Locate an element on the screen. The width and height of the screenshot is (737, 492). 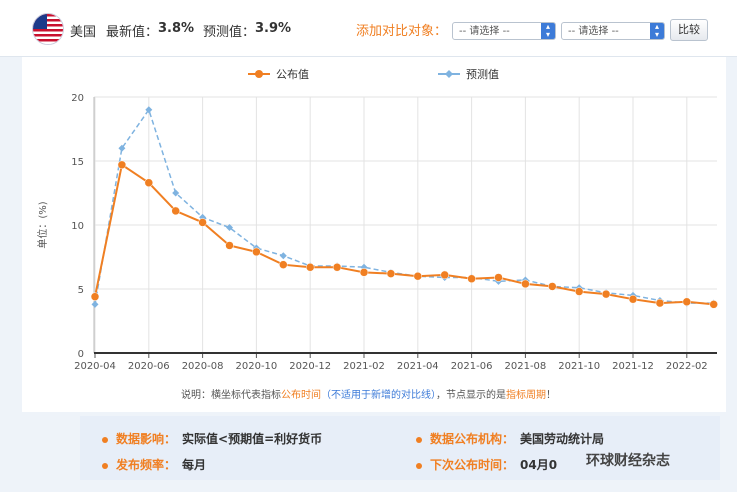
compare-select-1: -- 请选择 -- ▴ ▾ is located at coordinates (504, 31).